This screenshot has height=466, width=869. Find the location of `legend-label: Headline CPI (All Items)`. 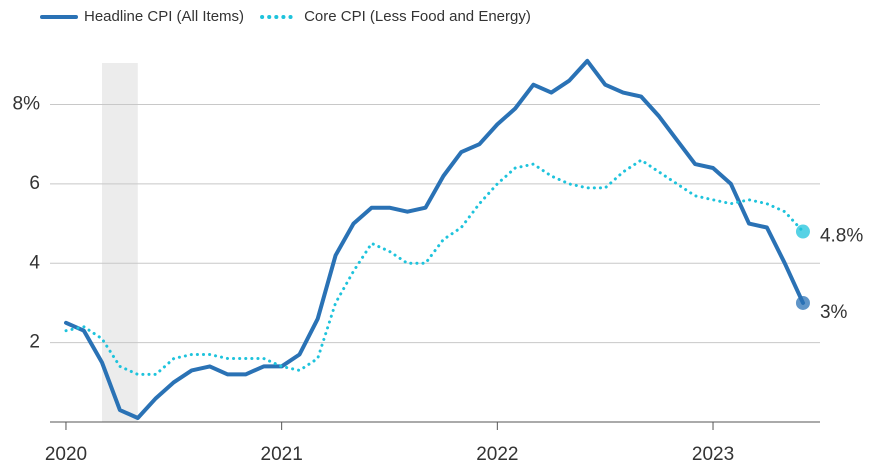

legend-label: Headline CPI (All Items) is located at coordinates (164, 16).